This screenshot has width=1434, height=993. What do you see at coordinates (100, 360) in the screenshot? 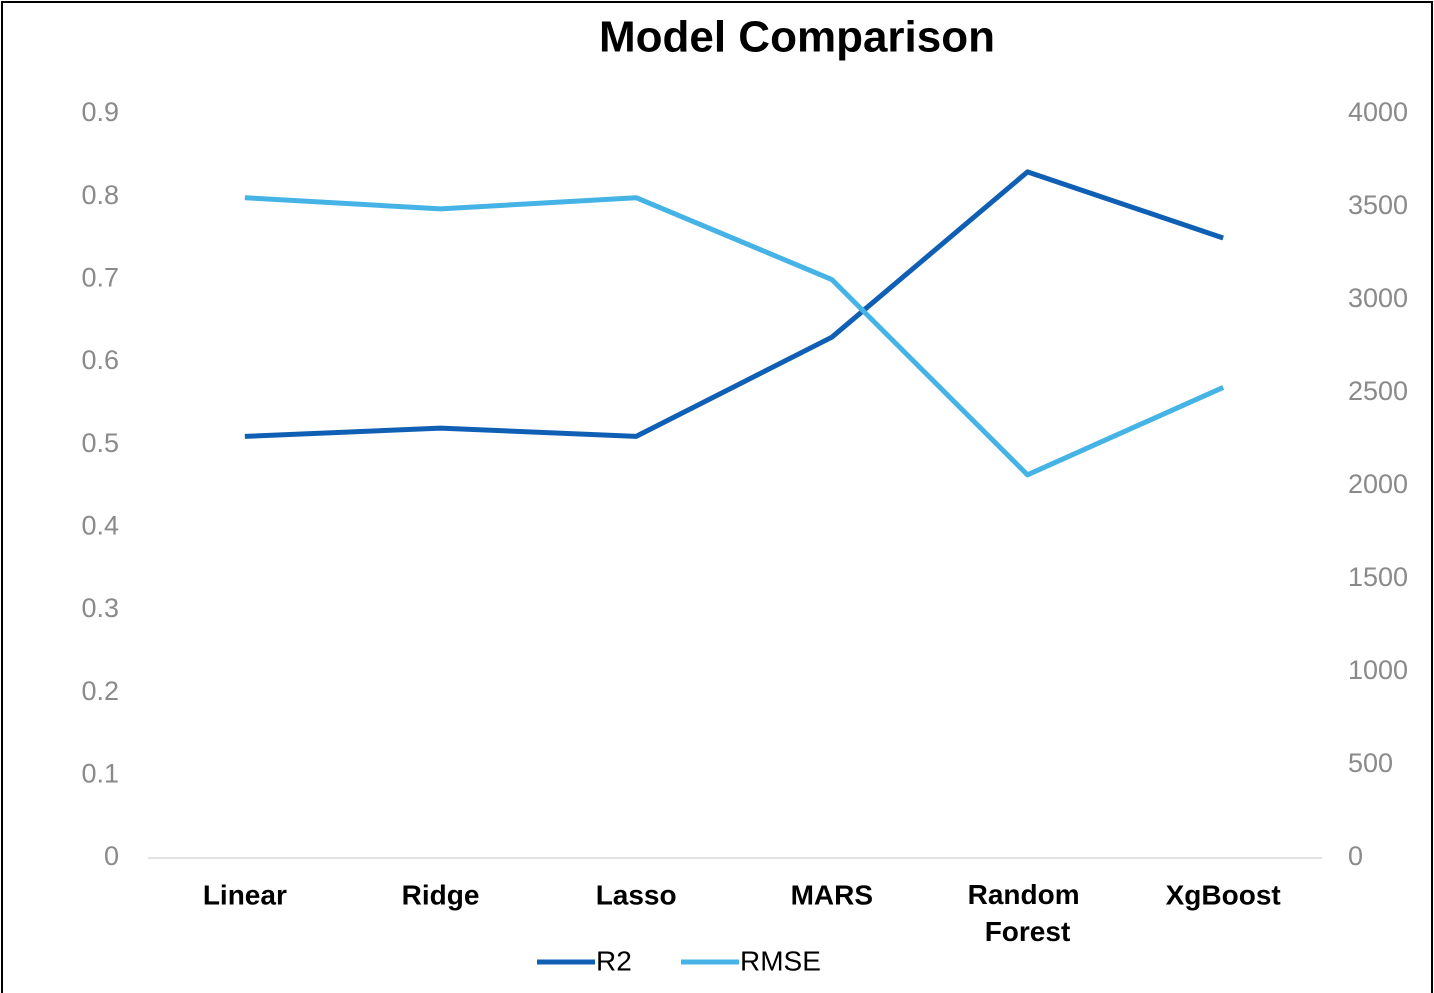
I see `y-tick-label: 0.6` at bounding box center [100, 360].